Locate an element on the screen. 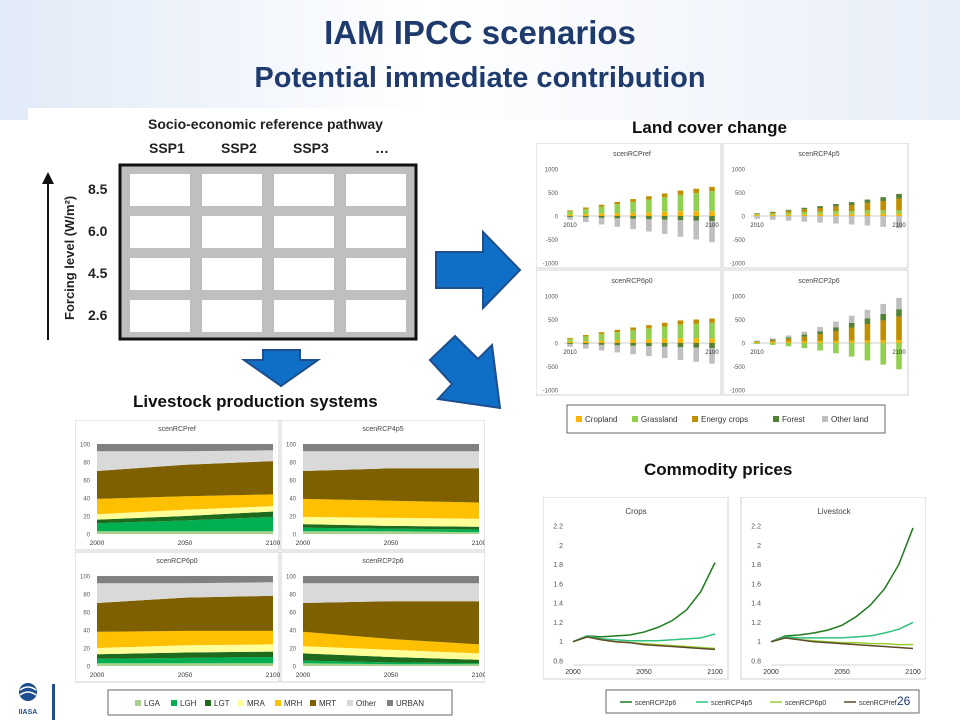  legend-label: Forest is located at coordinates (793, 419).